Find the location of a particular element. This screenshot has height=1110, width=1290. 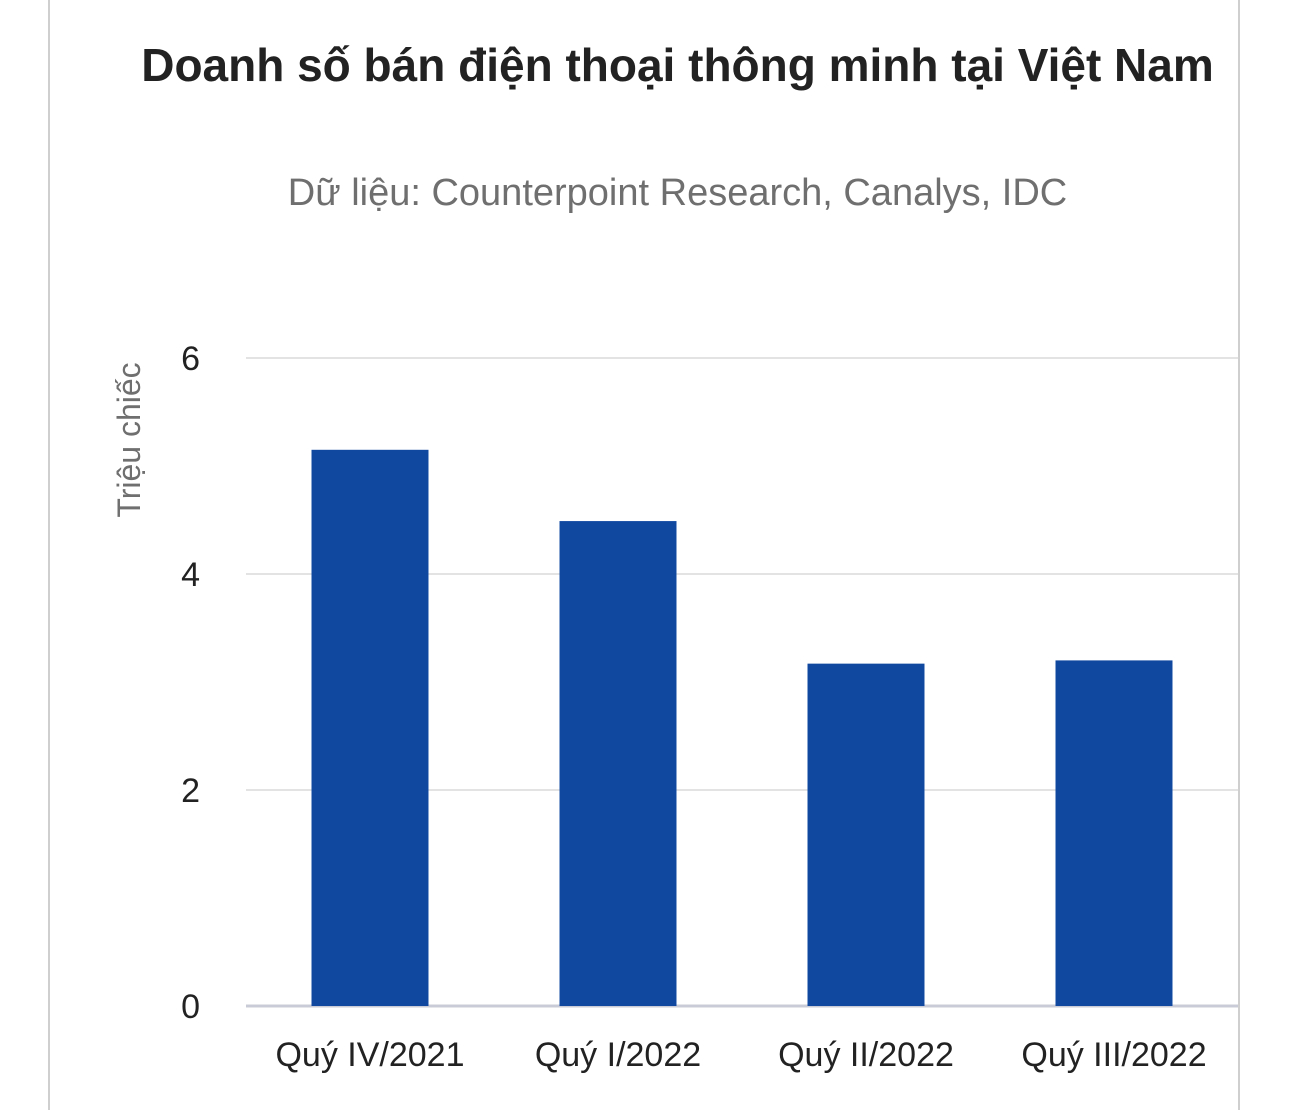

x-category-label: Quý IV/2021 is located at coordinates (369, 1055).